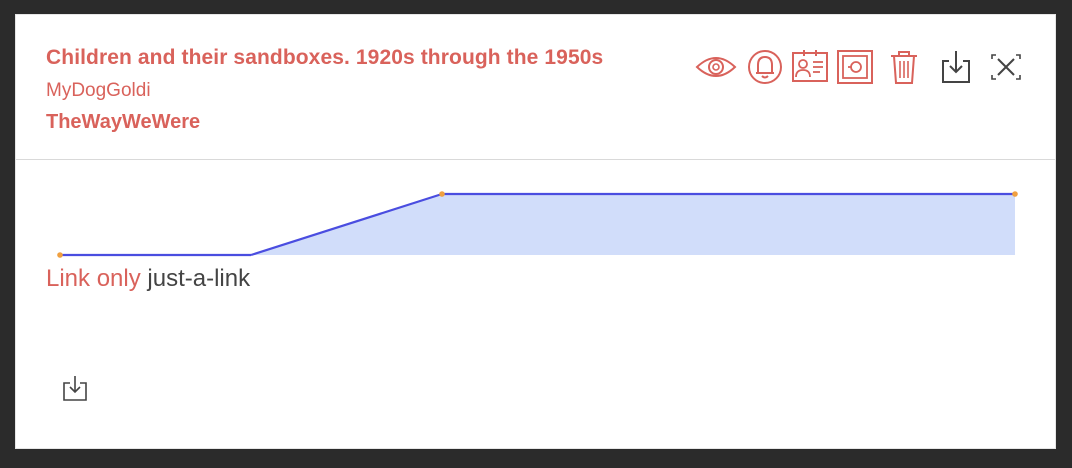 This screenshot has height=468, width=1072. I want to click on trash-icon, so click(904, 67).